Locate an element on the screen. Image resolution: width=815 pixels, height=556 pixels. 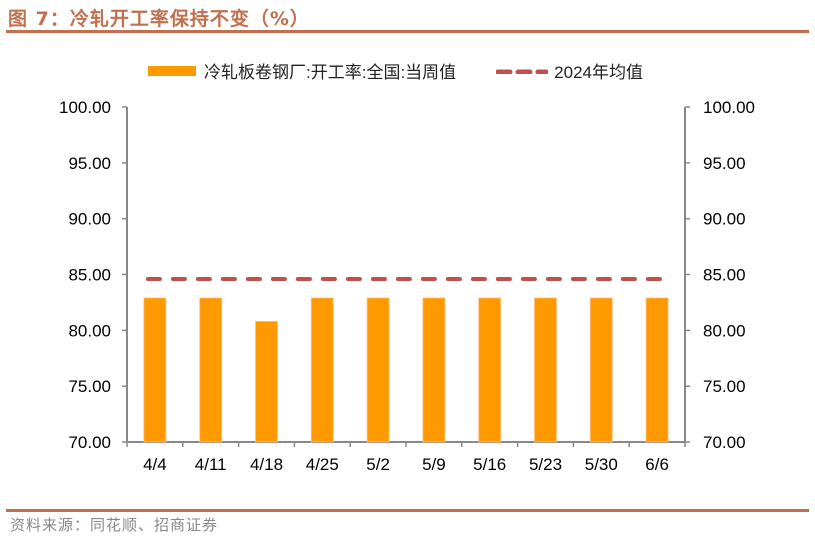
y-tick-label-left: 70.00 is located at coordinates (89, 442).